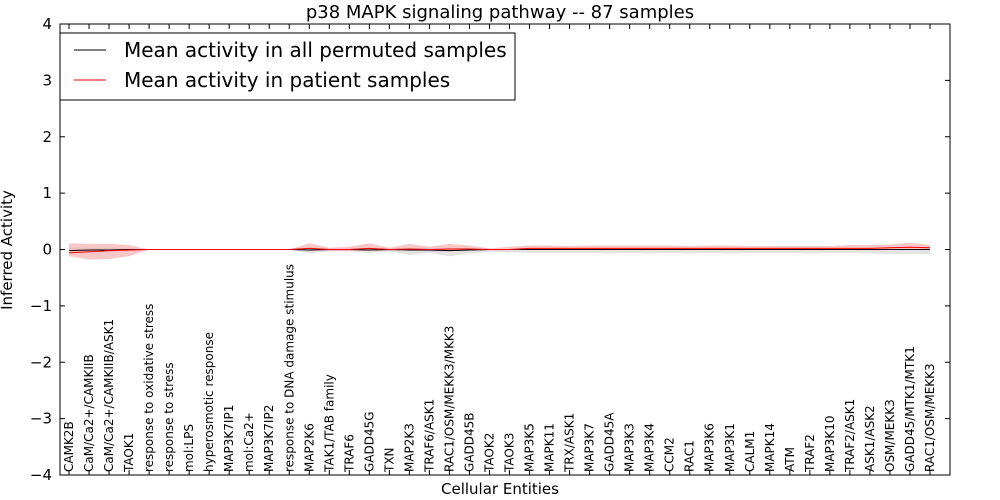 This screenshot has height=500, width=1000. I want to click on x-tick-label: GADD45/MTK1/MTK1, so click(910, 409).